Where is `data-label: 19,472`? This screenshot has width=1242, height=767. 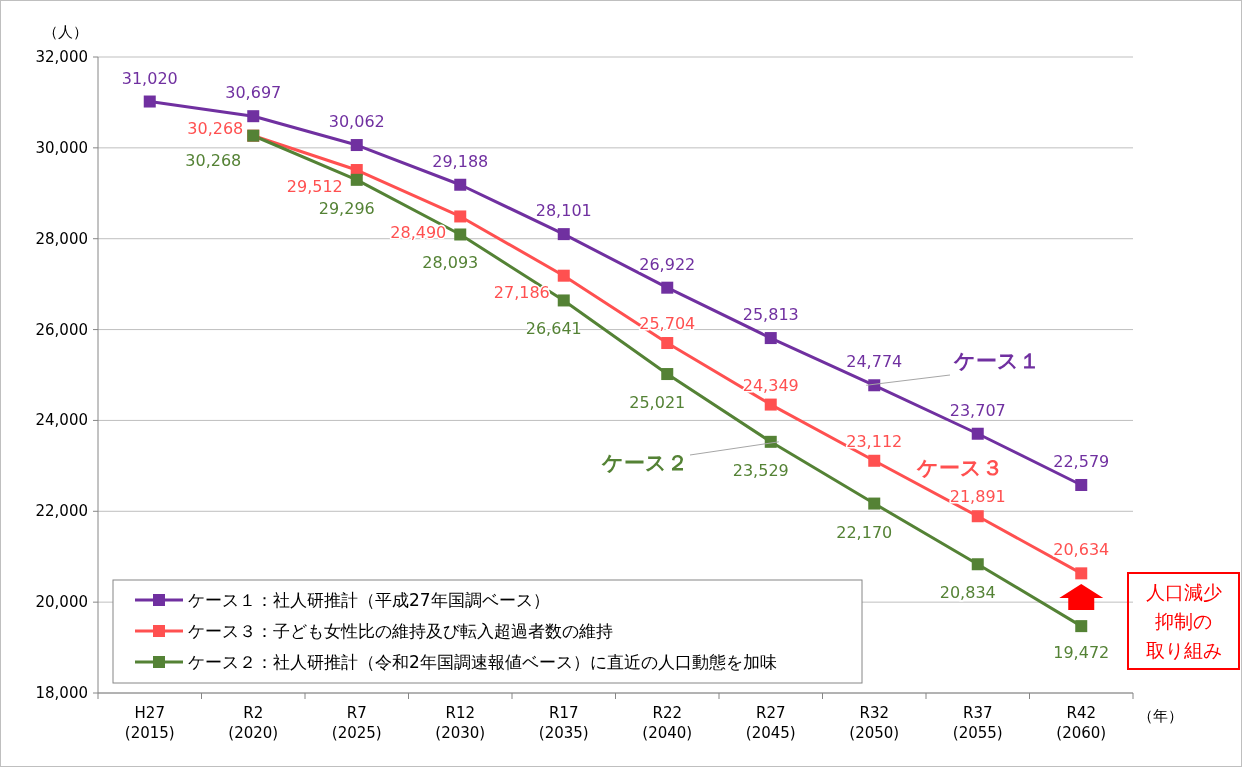
data-label: 19,472 is located at coordinates (1081, 653).